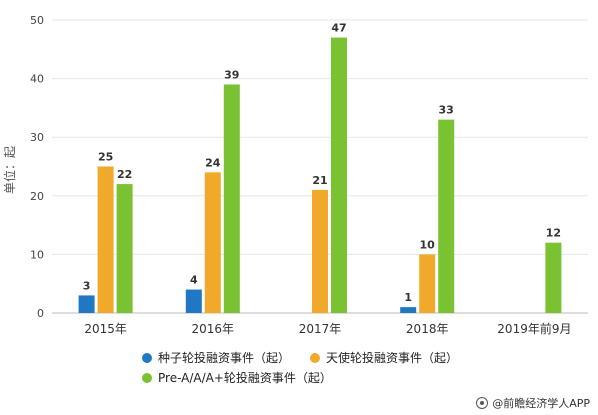 This screenshot has width=598, height=415. I want to click on y-tick-label: 0, so click(40, 313).